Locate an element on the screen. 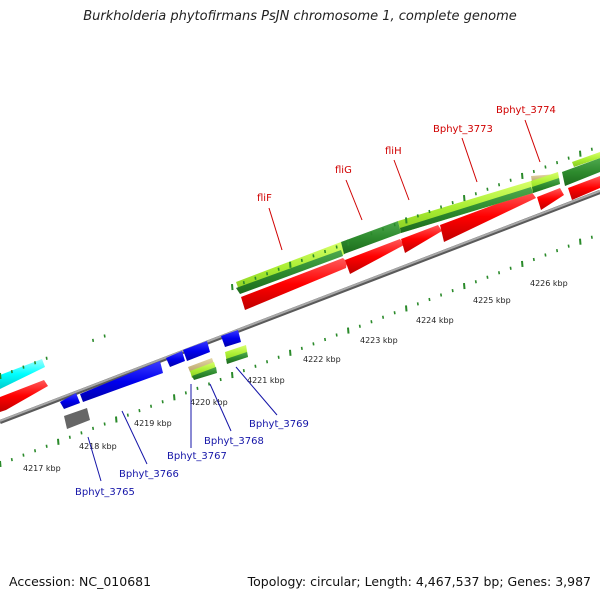  forward-gene-arrow-flif is located at coordinates (294, 284).